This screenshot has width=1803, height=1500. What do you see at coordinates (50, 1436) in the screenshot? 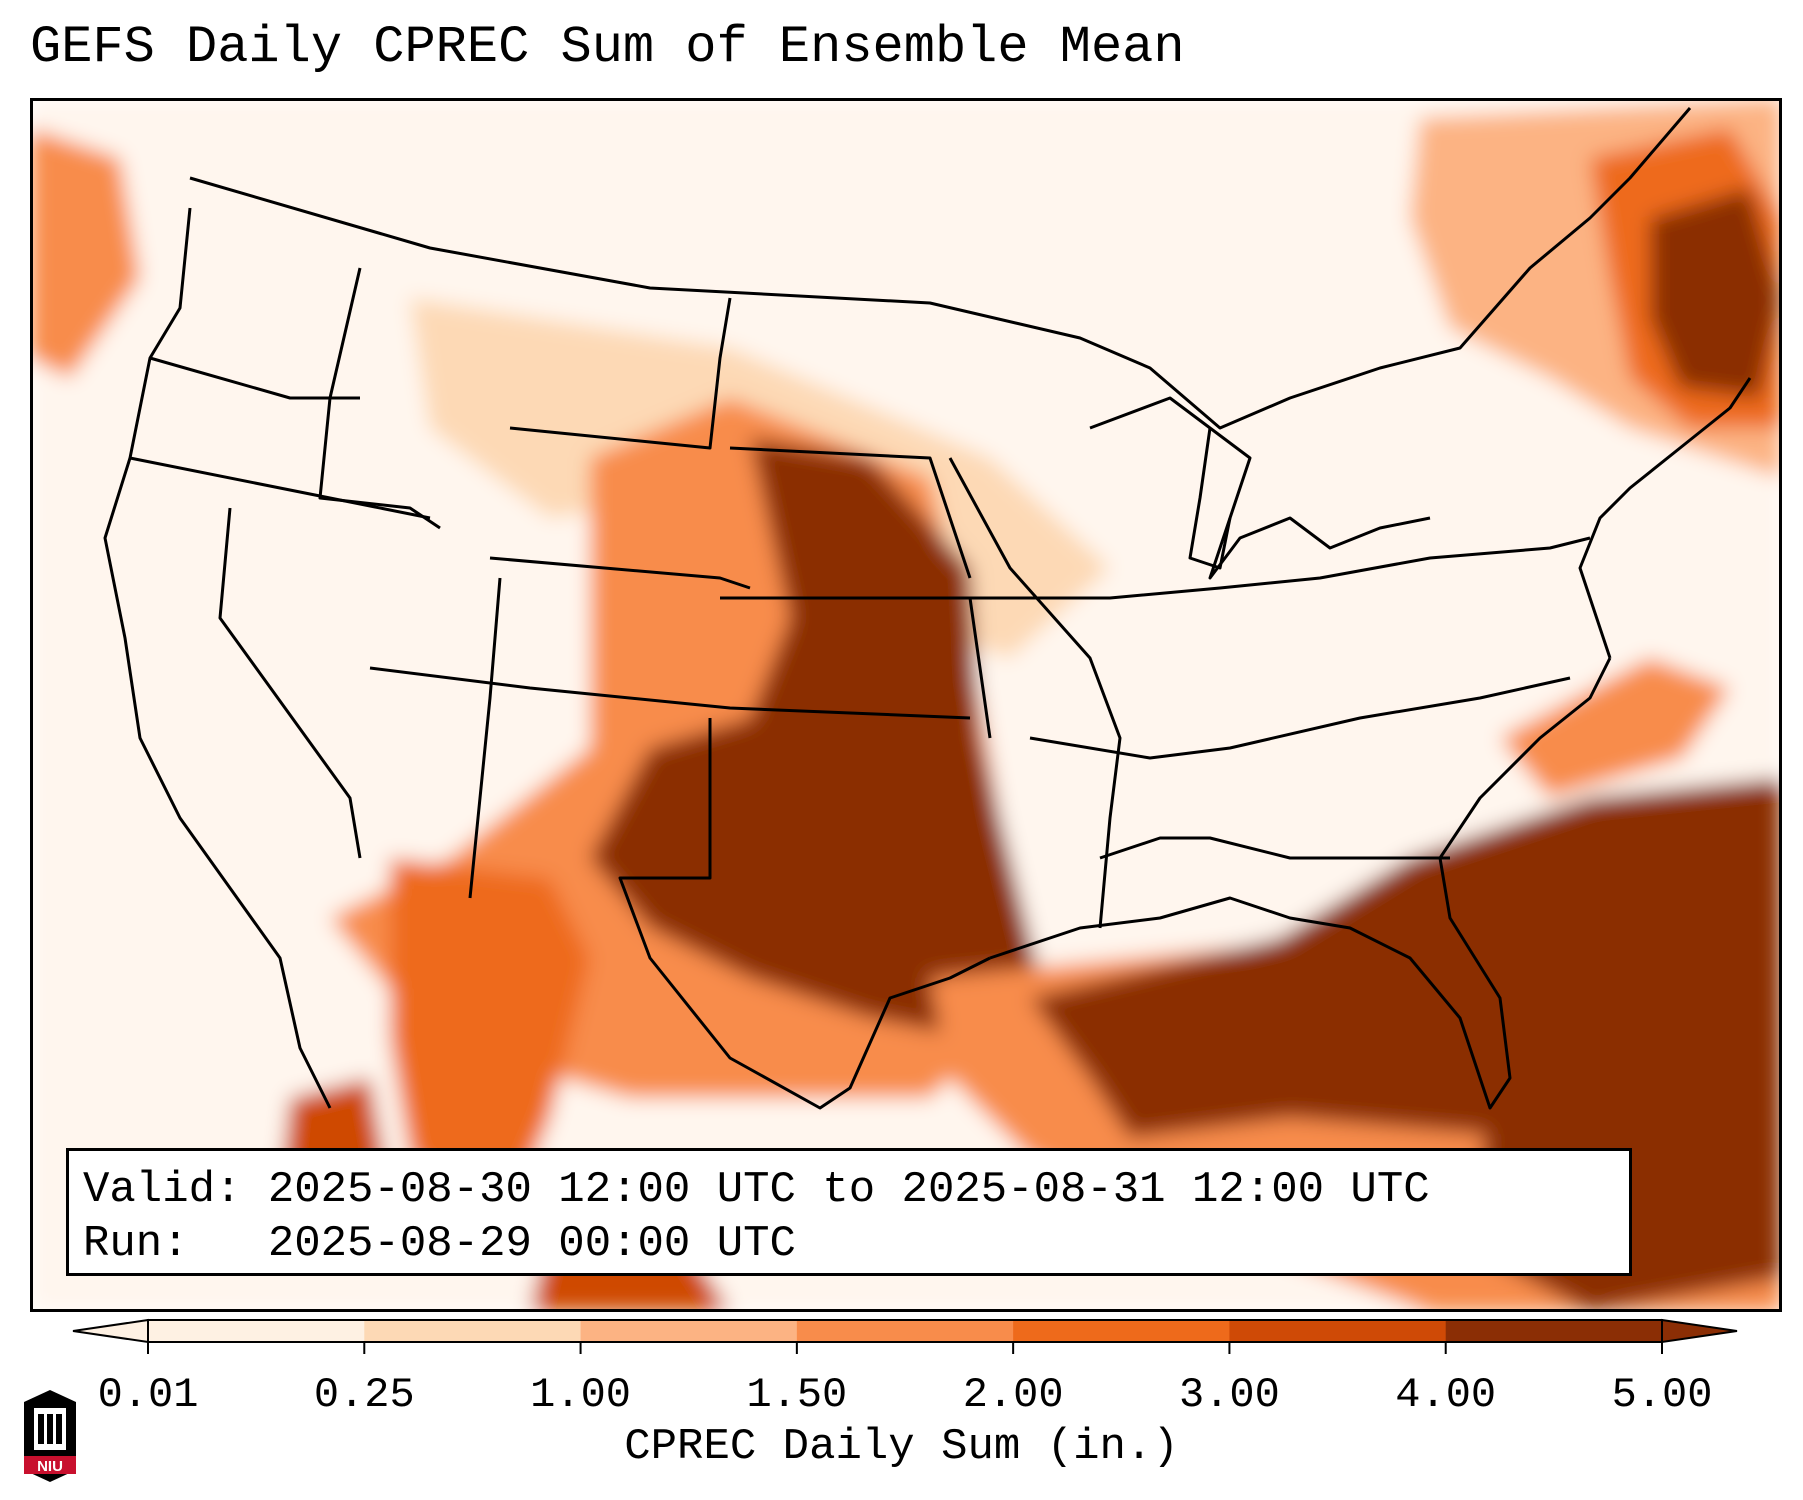
I see `niu-logo: NIU` at bounding box center [50, 1436].